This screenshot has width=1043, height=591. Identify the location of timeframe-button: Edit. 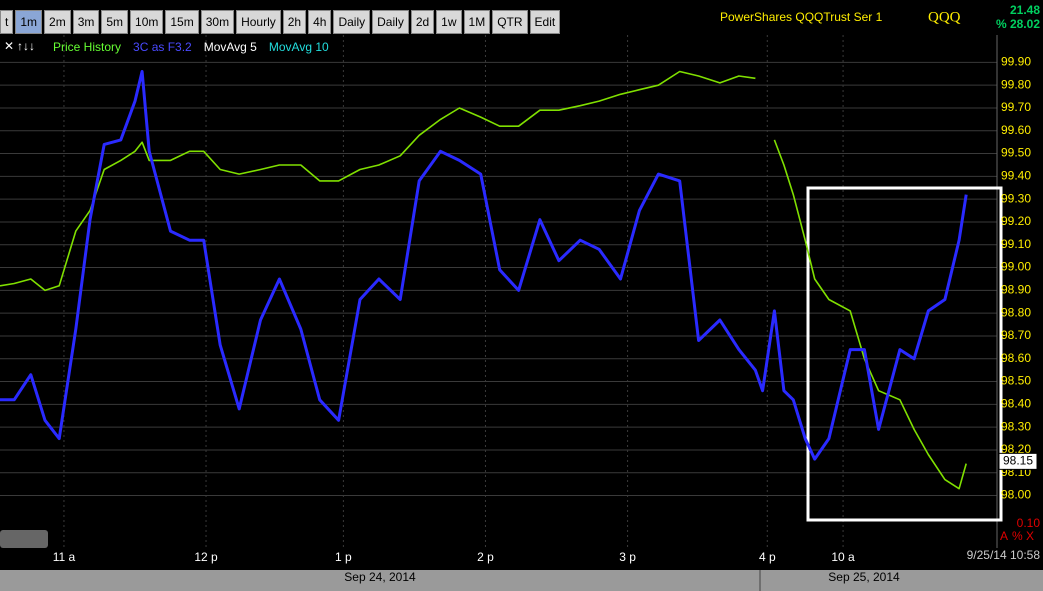
(545, 22).